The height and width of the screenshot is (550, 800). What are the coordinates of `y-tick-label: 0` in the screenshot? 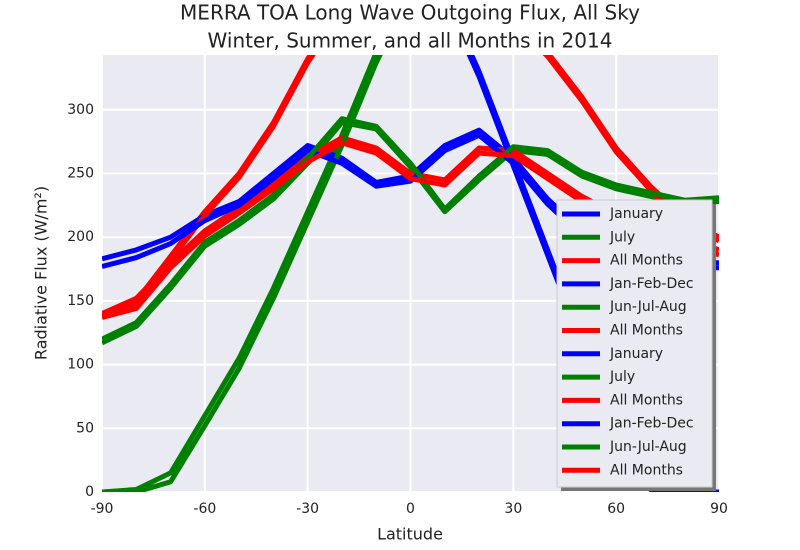 It's located at (89, 492).